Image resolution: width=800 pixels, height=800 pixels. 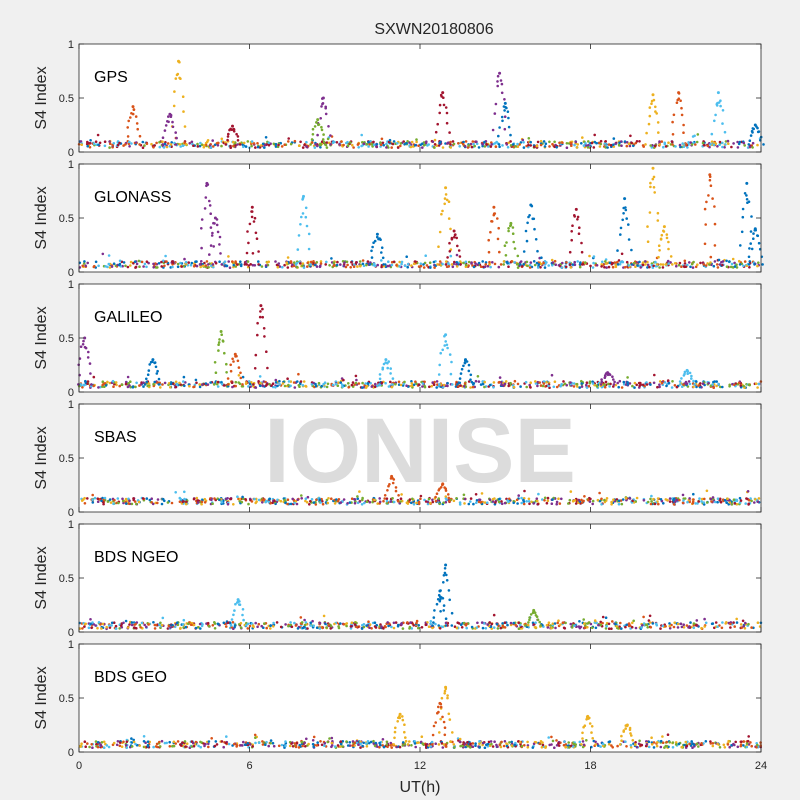 What do you see at coordinates (420, 717) in the screenshot?
I see `data-points` at bounding box center [420, 717].